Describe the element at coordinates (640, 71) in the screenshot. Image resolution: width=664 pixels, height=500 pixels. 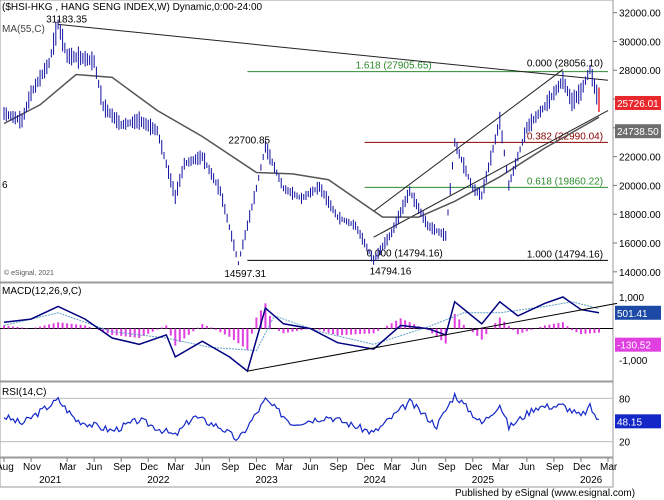
I see `price-tick-label: 28000.00` at that location.